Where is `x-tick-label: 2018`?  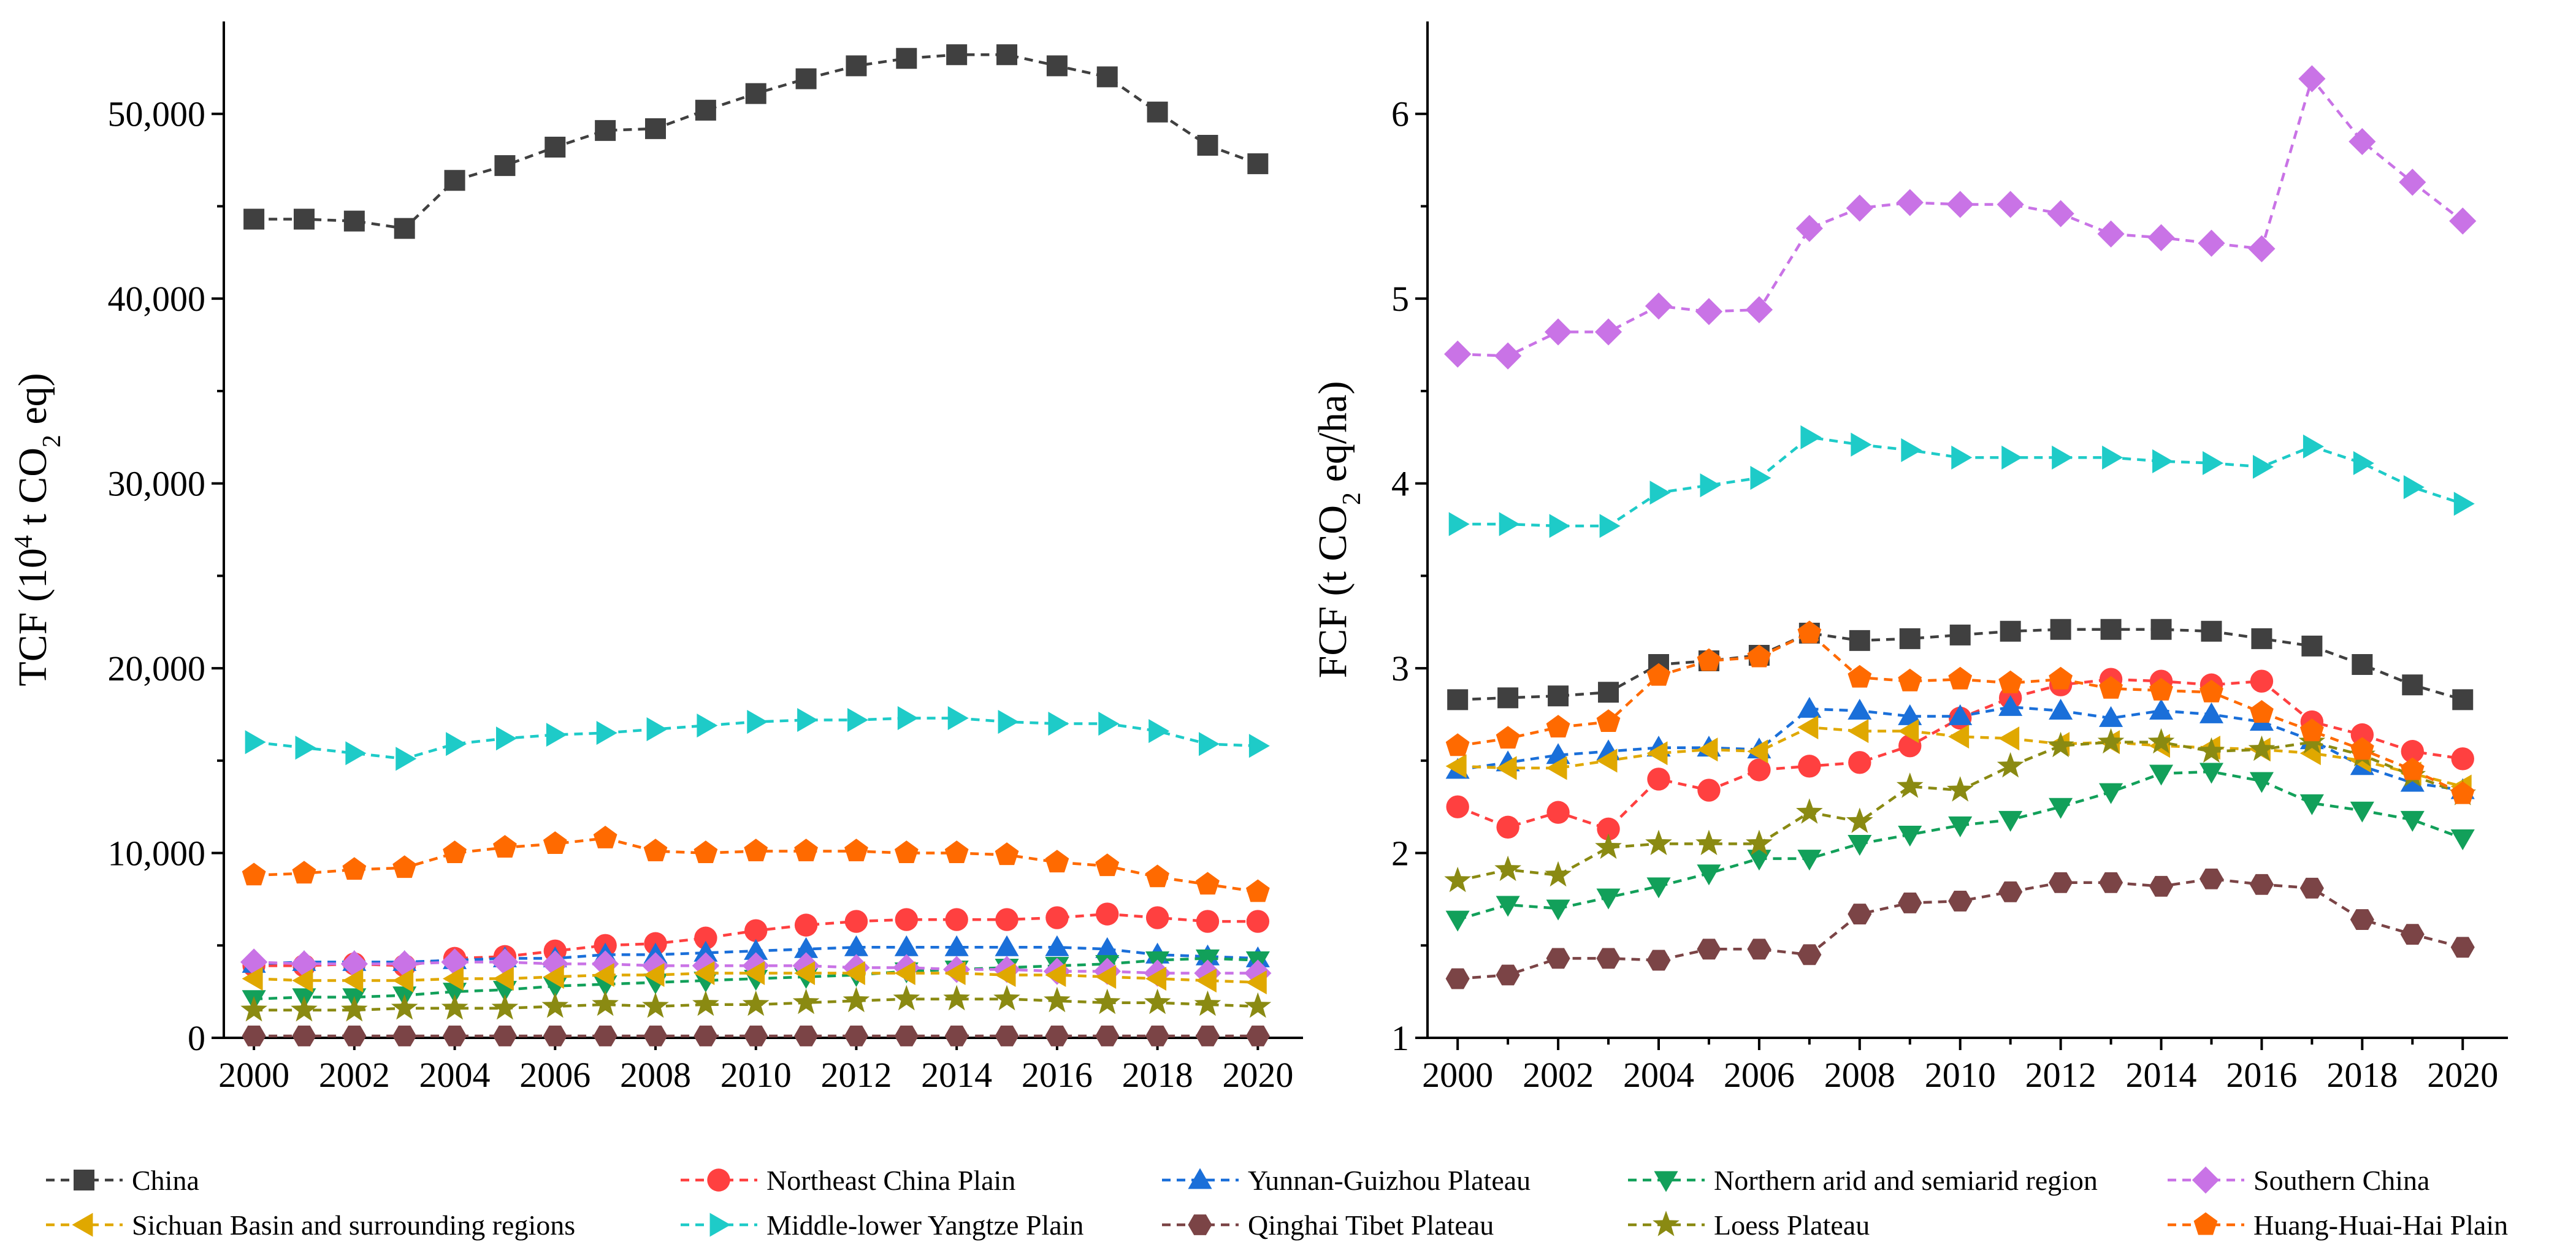
x-tick-label: 2018 is located at coordinates (2362, 1075).